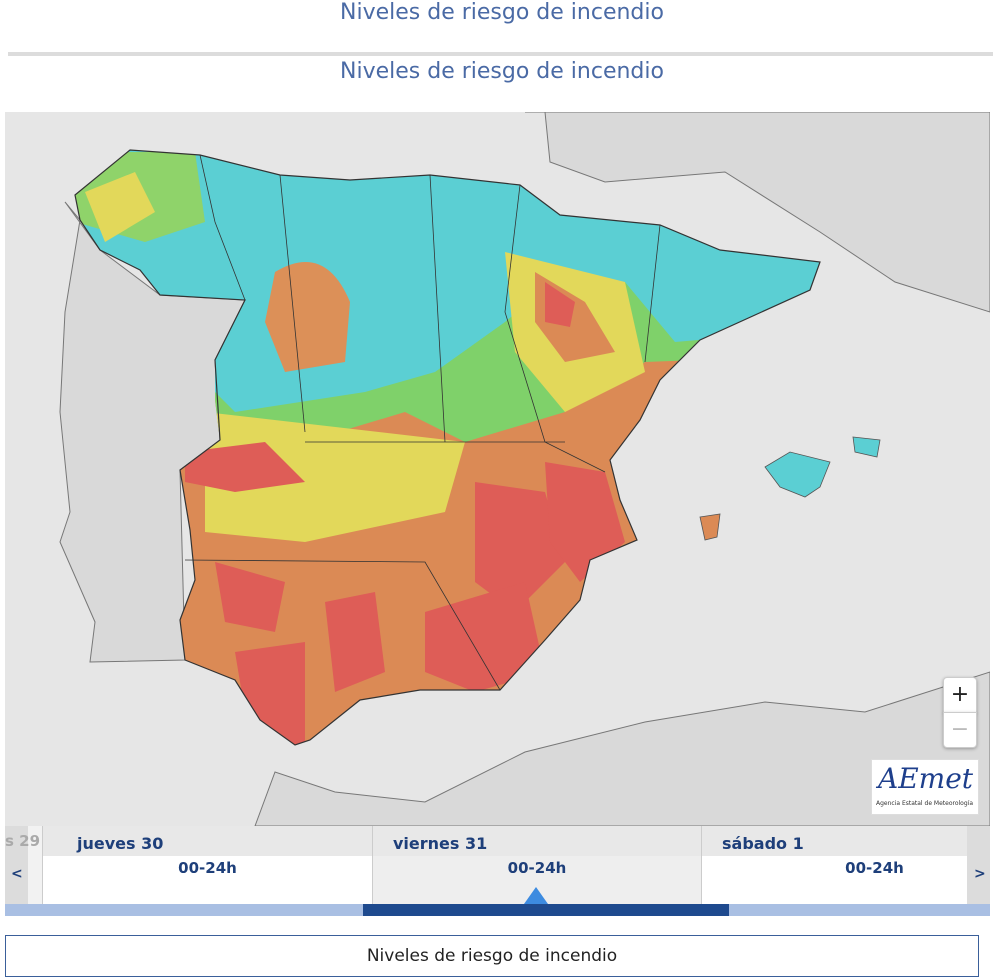 The height and width of the screenshot is (977, 1004). What do you see at coordinates (500, 54) in the screenshot?
I see `divider` at bounding box center [500, 54].